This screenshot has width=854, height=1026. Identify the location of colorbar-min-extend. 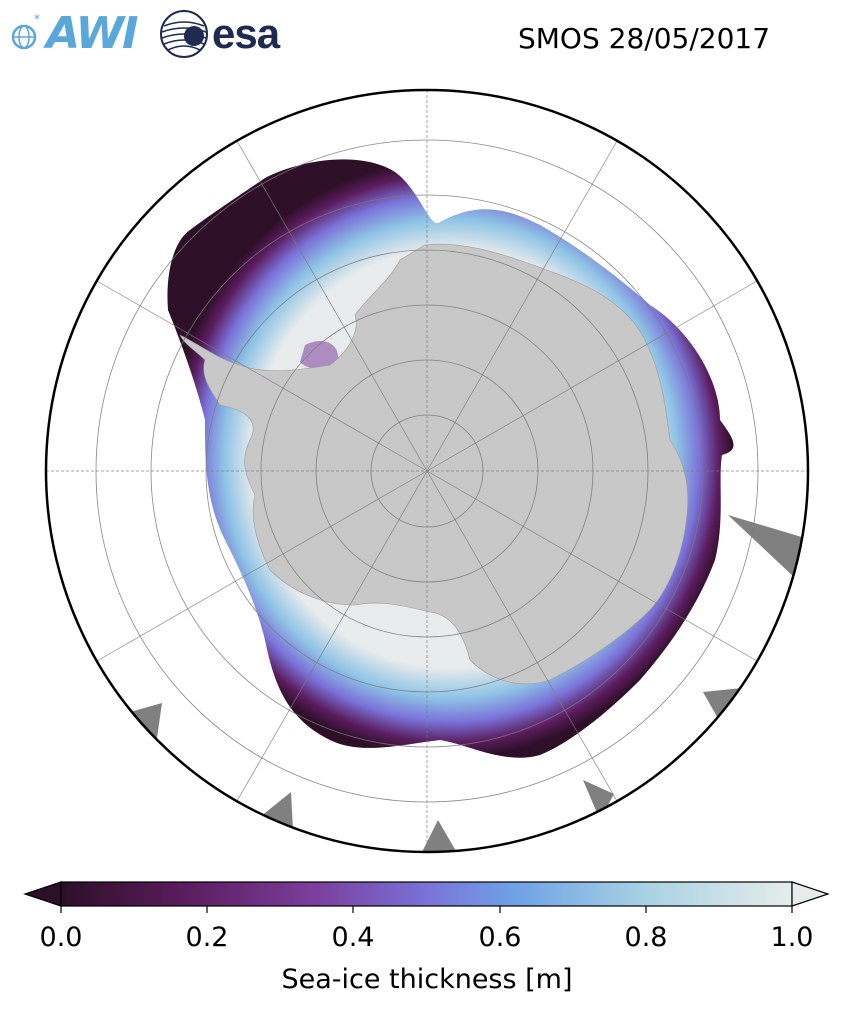
(42, 894).